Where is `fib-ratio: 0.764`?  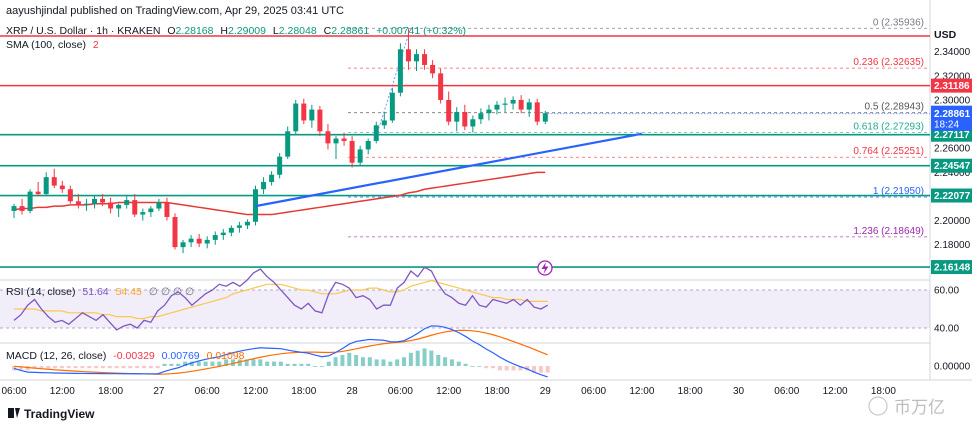
fib-ratio: 0.764 is located at coordinates (865, 151).